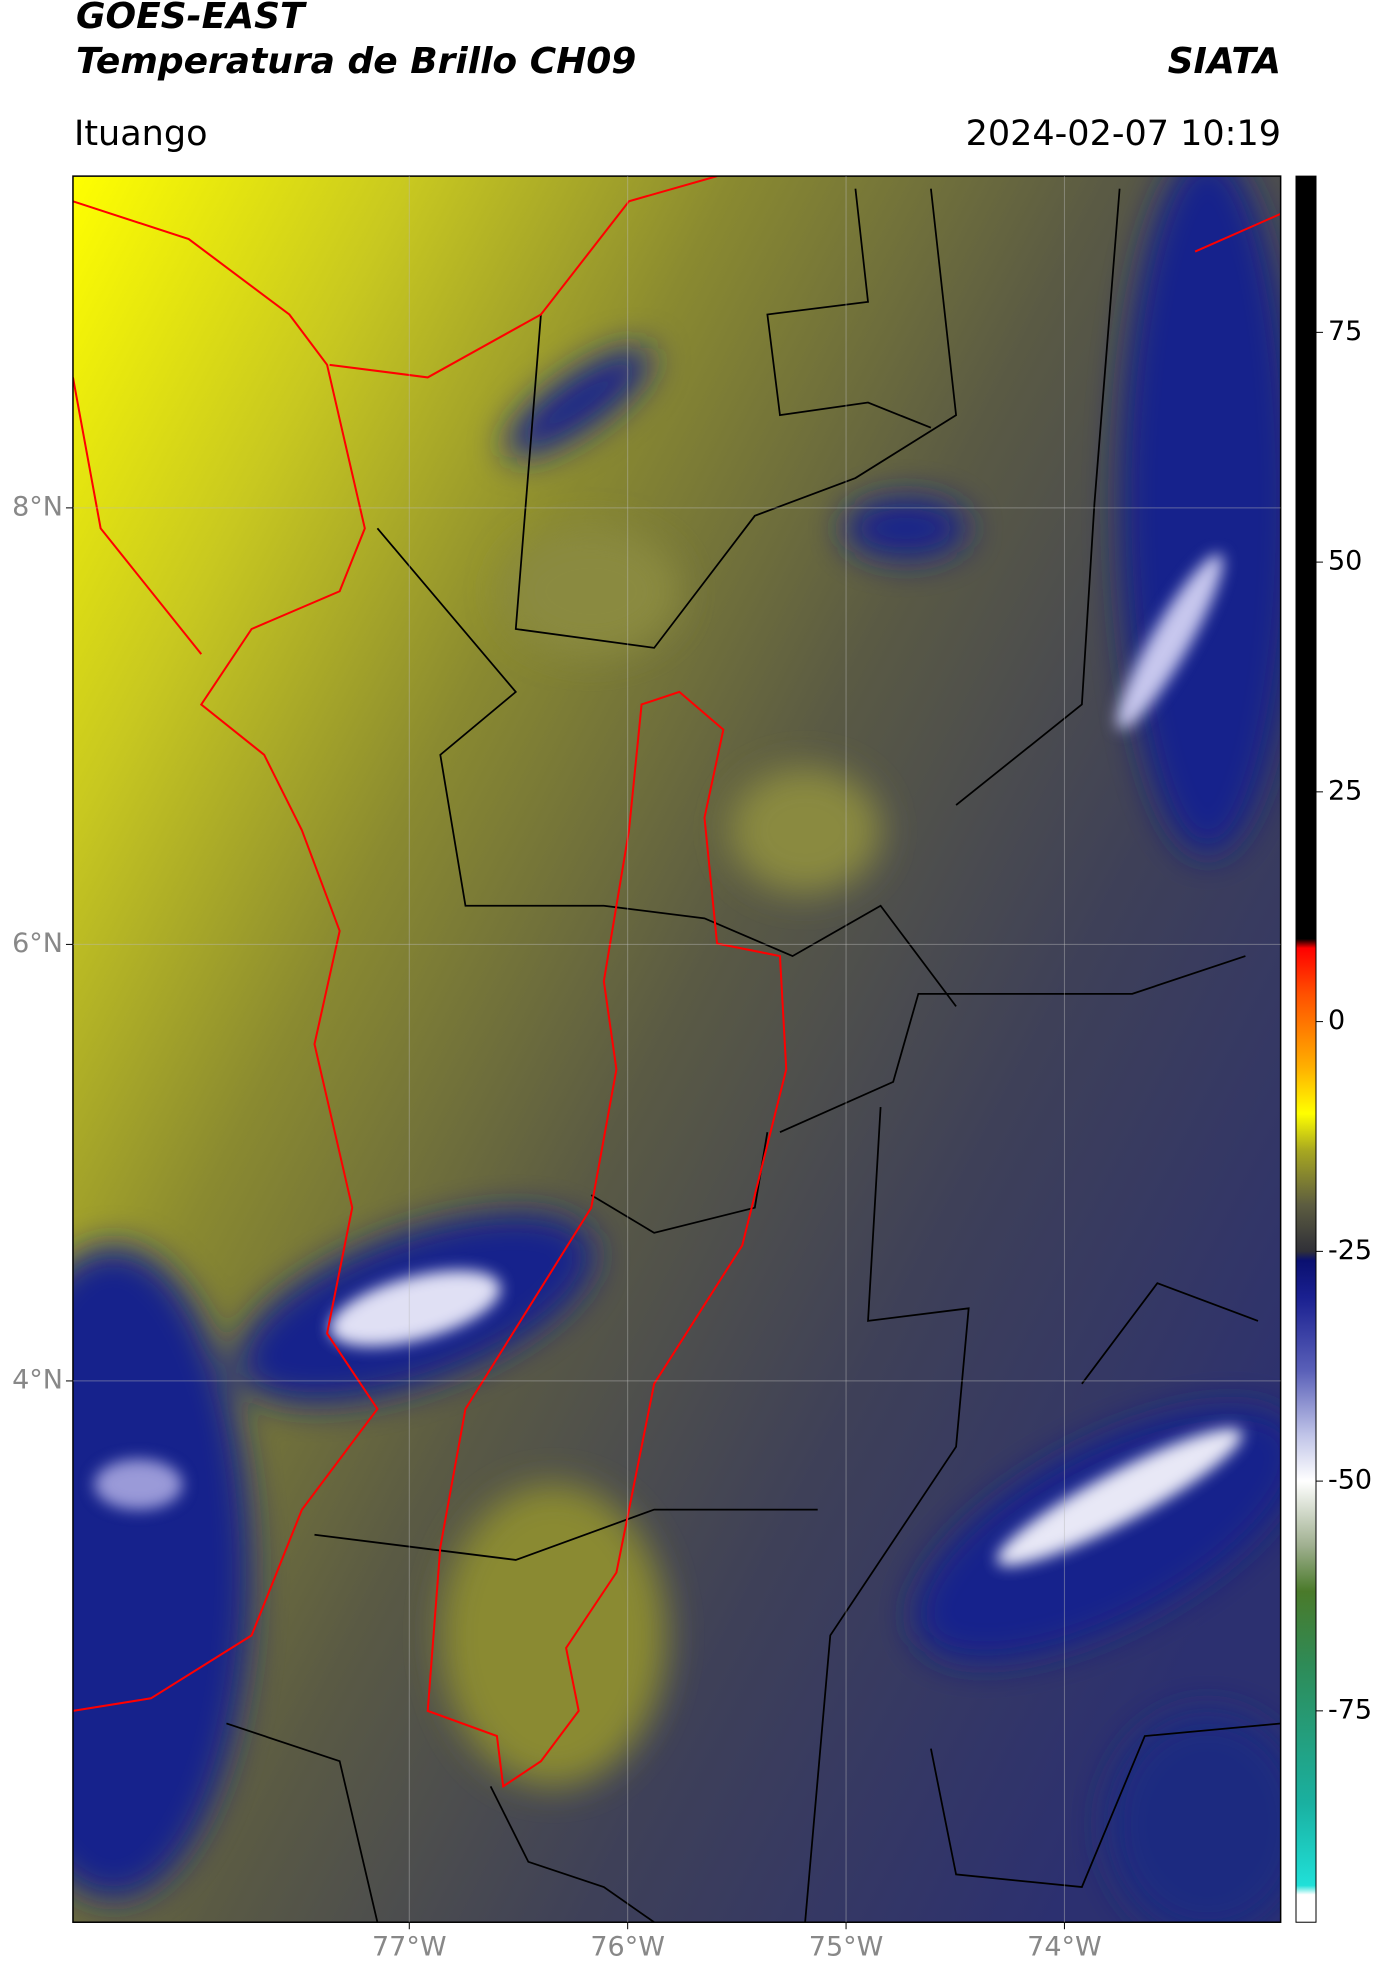  What do you see at coordinates (356, 61) in the screenshot?
I see `subtitle: Temperatura de Brillo CH09` at bounding box center [356, 61].